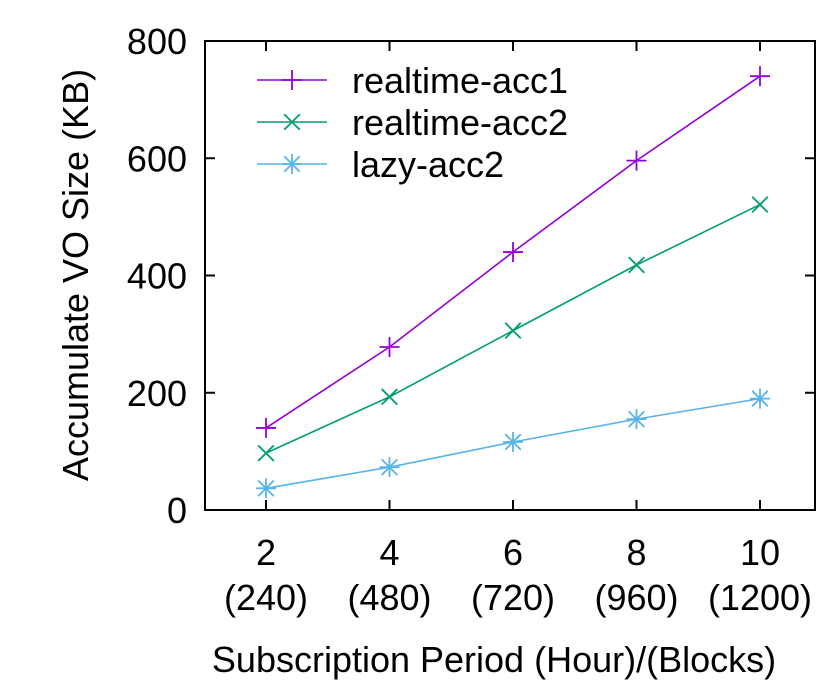 This screenshot has height=690, width=830. Describe the element at coordinates (157, 393) in the screenshot. I see `y-tick-label: 200` at that location.